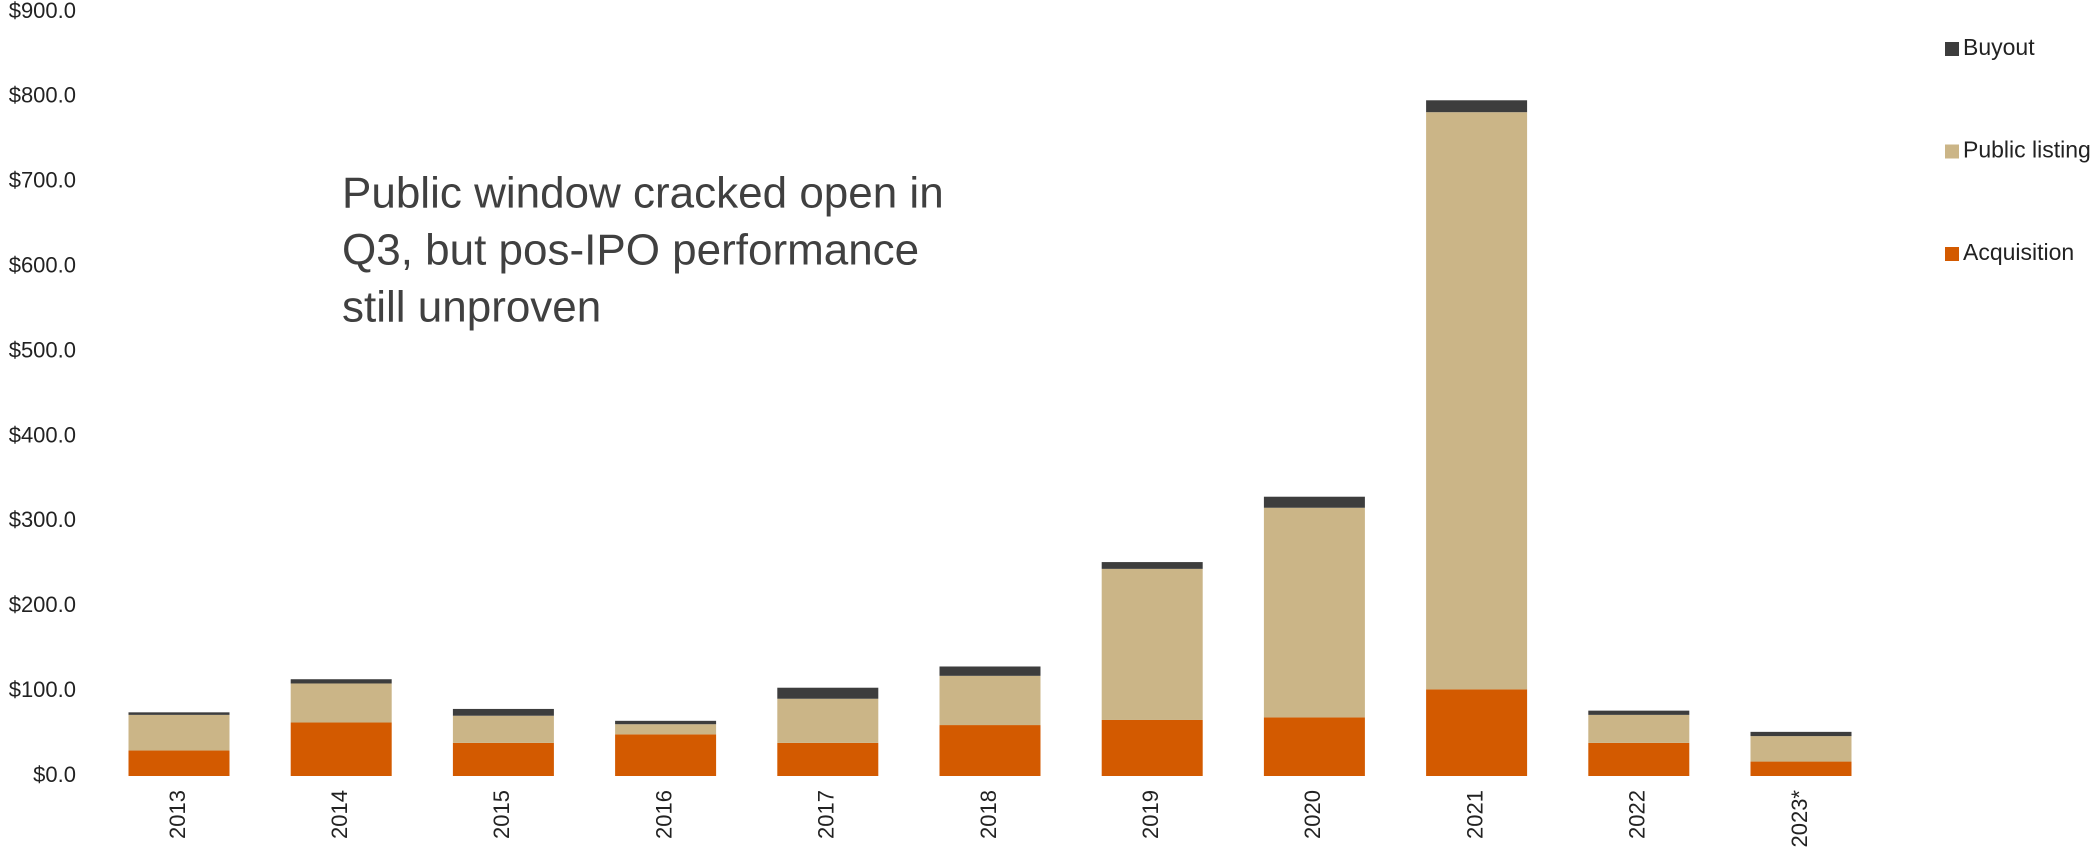  I want to click on x-tick-label: 2013, so click(177, 814).